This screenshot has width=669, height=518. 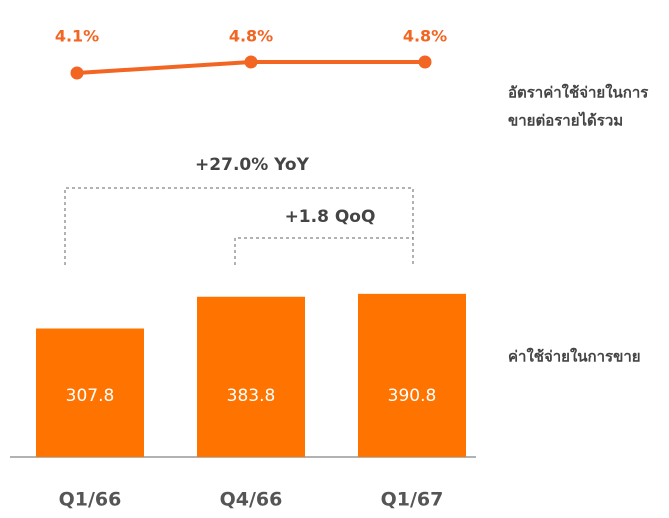 What do you see at coordinates (90, 396) in the screenshot?
I see `bar-value-label: 307.8` at bounding box center [90, 396].